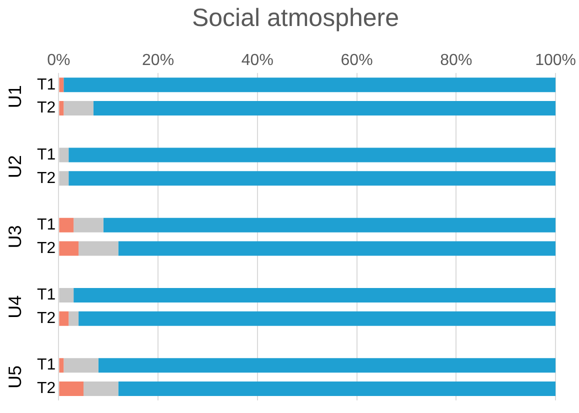  I want to click on x-tick-label: 80%, so click(456, 61).